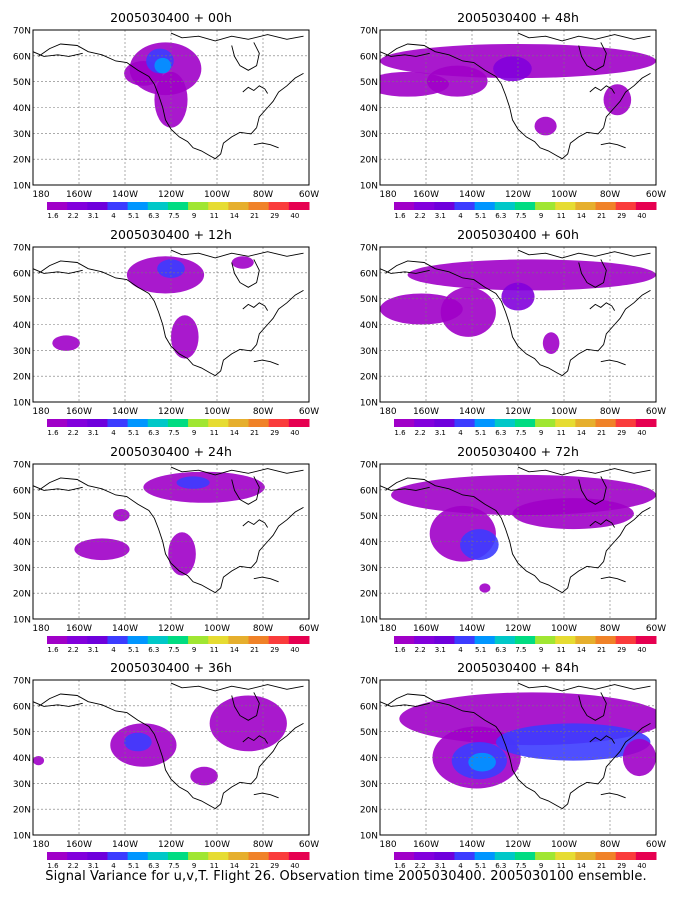 This screenshot has height=900, width=692. What do you see at coordinates (369, 404) in the screenshot?
I see `lat-label: 10N` at bounding box center [369, 404].